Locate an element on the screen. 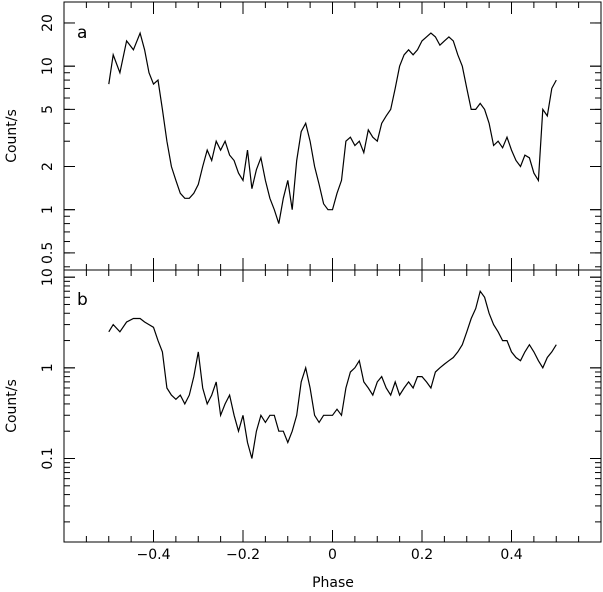 The height and width of the screenshot is (592, 603). panel-b-label: b is located at coordinates (82, 300).